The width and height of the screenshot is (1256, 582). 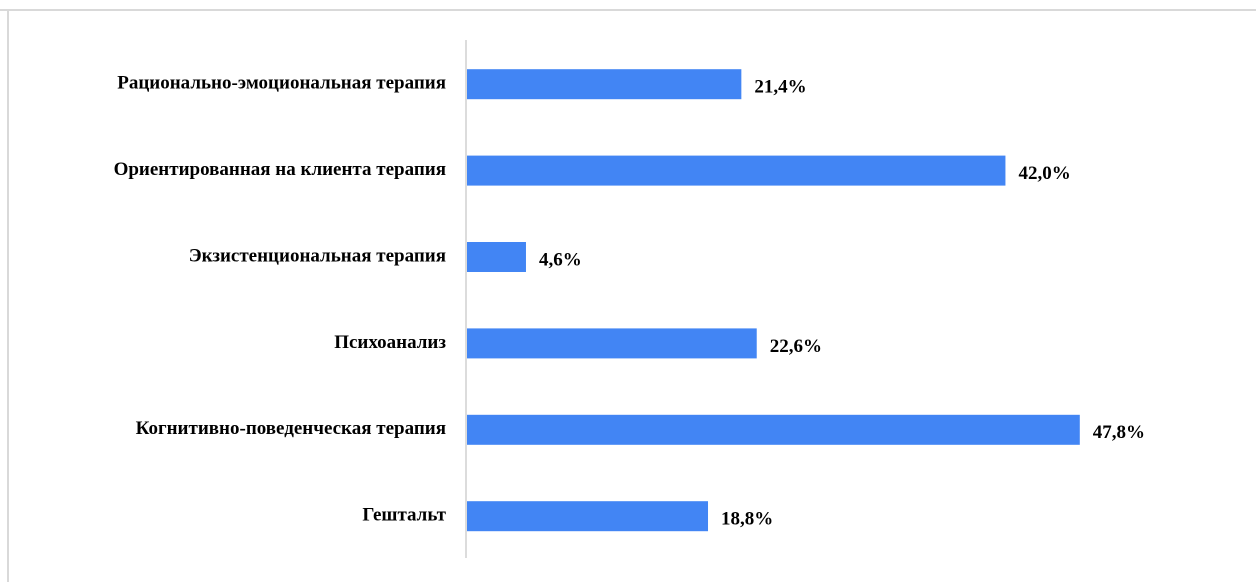 I want to click on category-label: Когнитивно-поведенческая терапия, so click(x=291, y=428).